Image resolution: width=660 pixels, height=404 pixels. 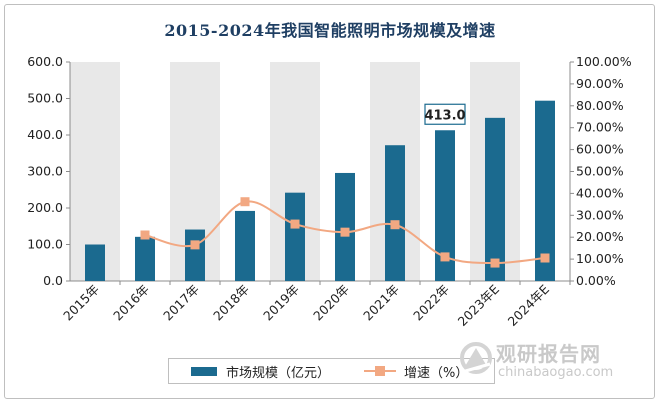 I want to click on y-right-tick-label: 0.00%, so click(x=596, y=280).